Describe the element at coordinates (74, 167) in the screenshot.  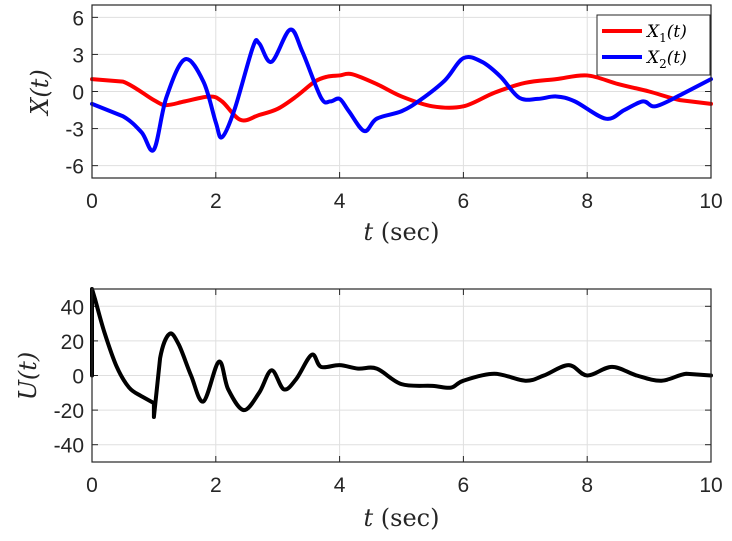
I see `y-tick-label: -6` at that location.